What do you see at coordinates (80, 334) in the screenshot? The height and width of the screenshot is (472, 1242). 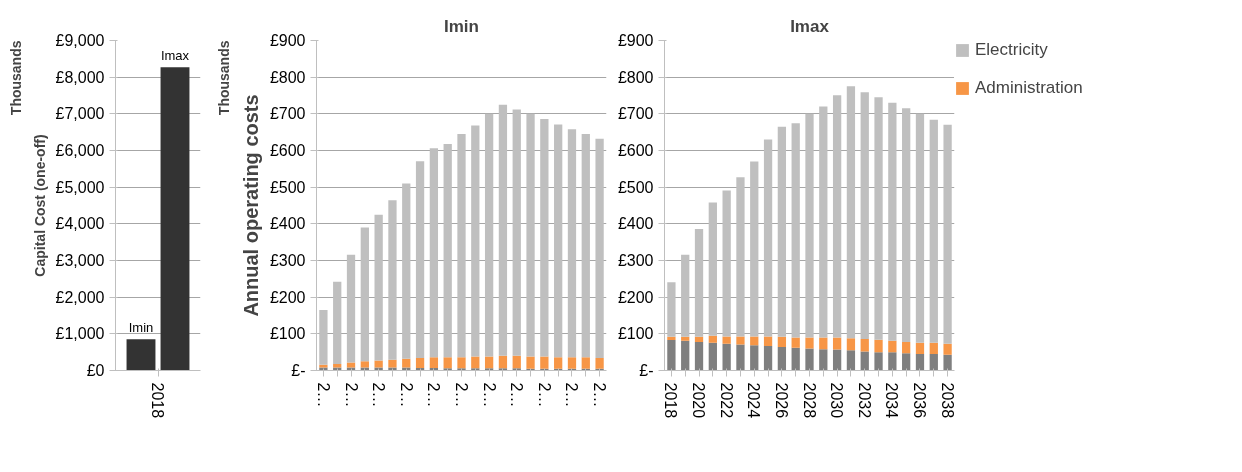 I see `y-tick-label: £1,000` at bounding box center [80, 334].